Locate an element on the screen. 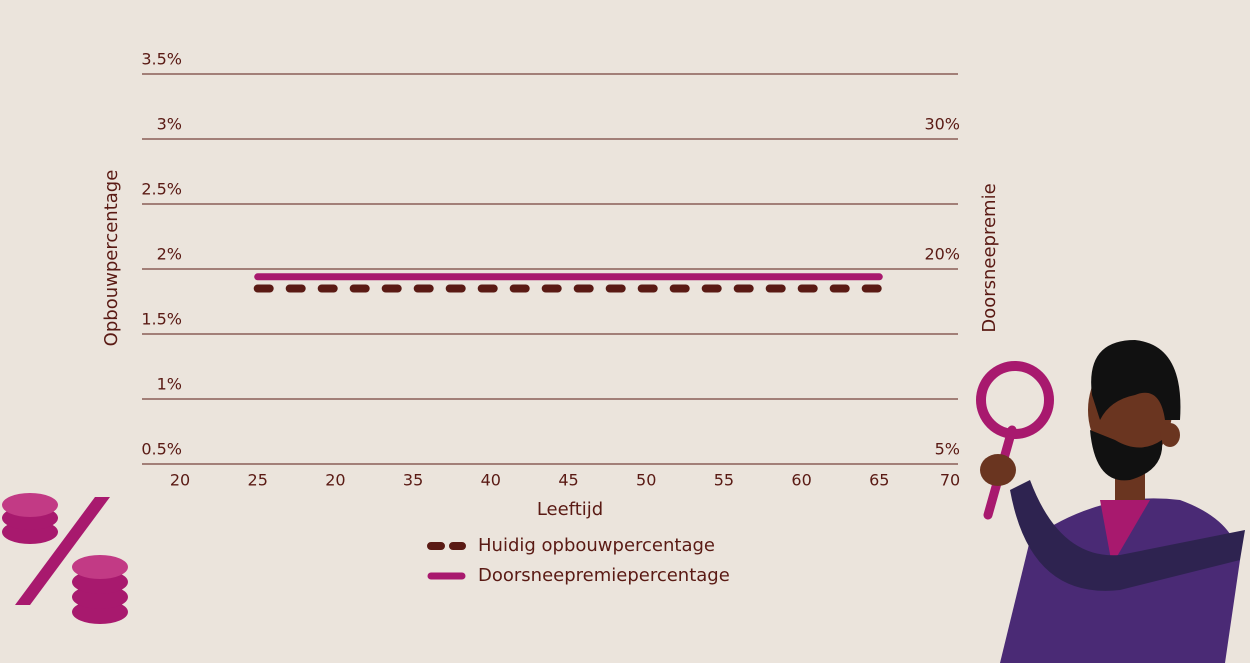  y-tick-label: 3.5% is located at coordinates (161, 59).